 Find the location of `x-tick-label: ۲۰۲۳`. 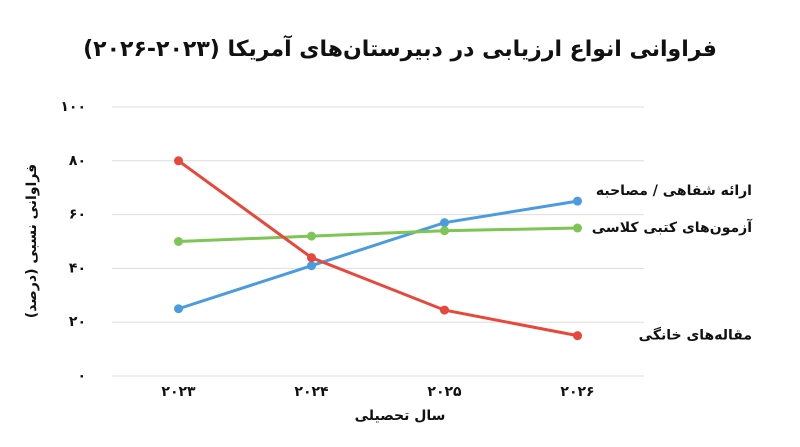

x-tick-label: ۲۰۲۳ is located at coordinates (178, 392).